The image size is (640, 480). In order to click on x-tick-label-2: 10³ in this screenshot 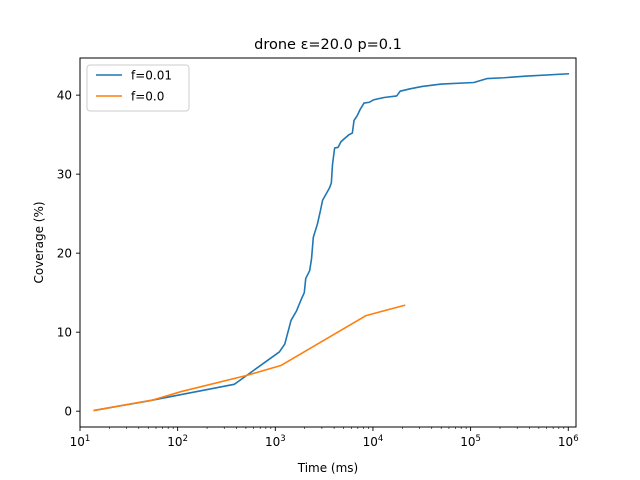, I will do `click(275, 441)`.